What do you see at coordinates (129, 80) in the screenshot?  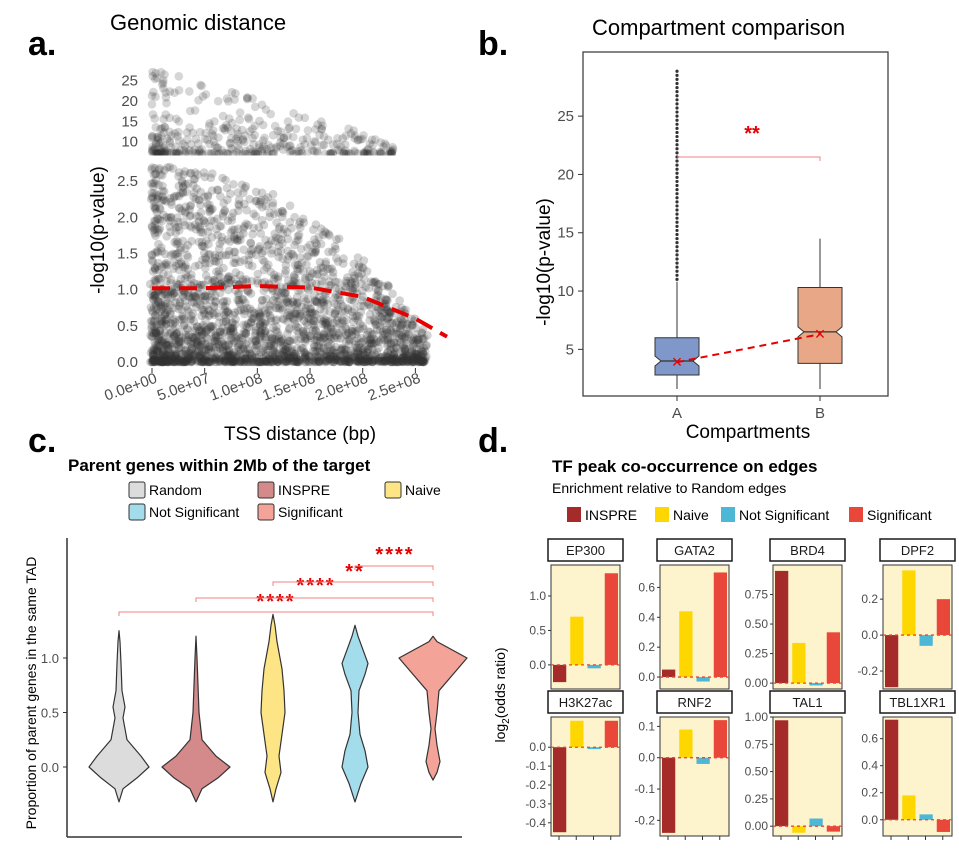 I see `y-tick-label: 25` at bounding box center [129, 80].